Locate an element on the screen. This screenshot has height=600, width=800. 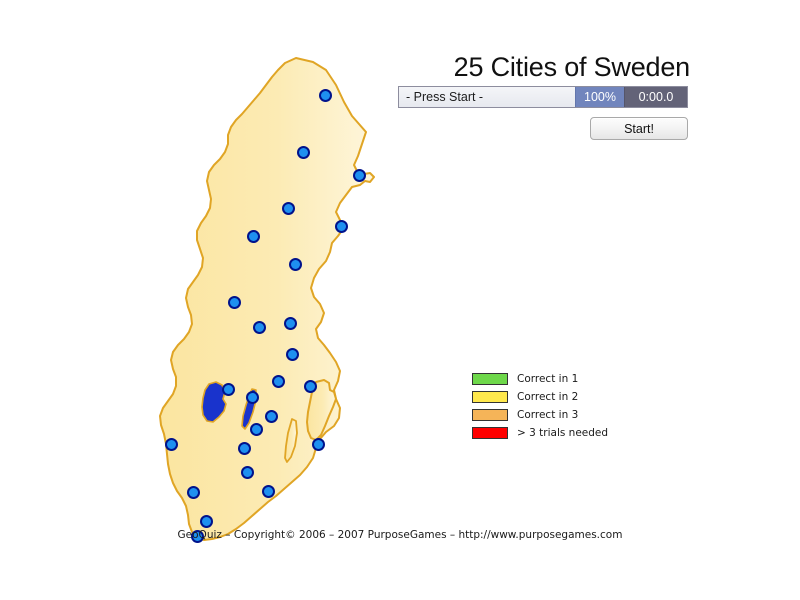
legend-label: > 3 trials needed is located at coordinates (563, 433).